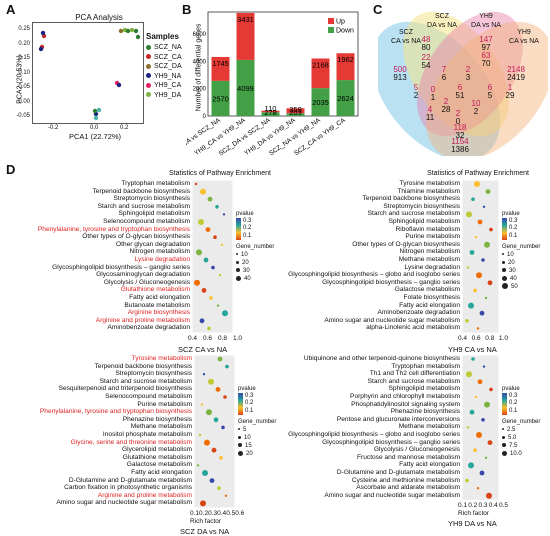  I want to click on venn-down-count: 1386, so click(460, 149).